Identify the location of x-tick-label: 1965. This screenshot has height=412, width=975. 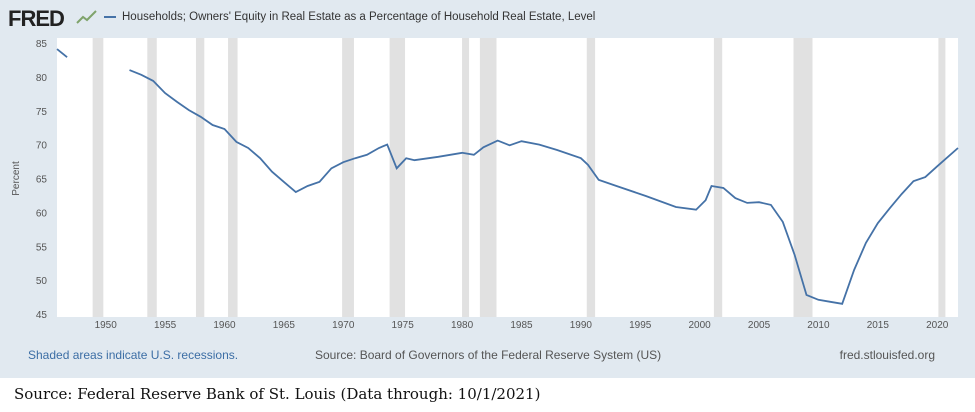
(284, 325).